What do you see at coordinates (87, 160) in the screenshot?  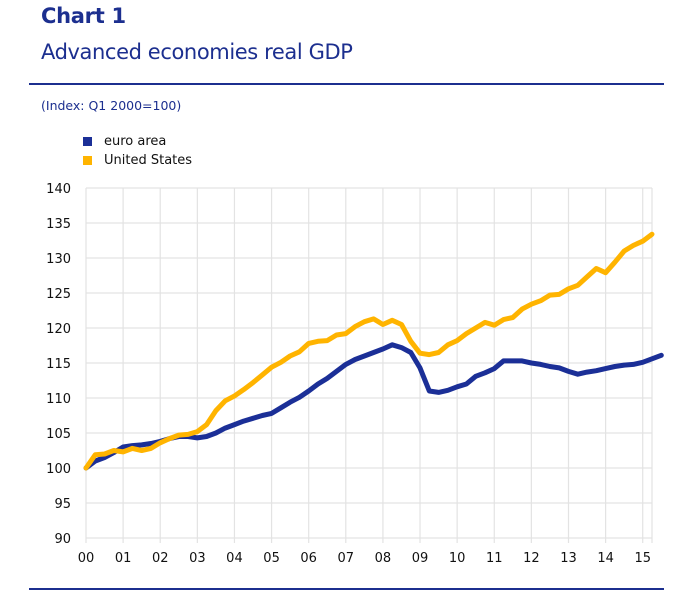 I see `legend-swatch-united-states` at bounding box center [87, 160].